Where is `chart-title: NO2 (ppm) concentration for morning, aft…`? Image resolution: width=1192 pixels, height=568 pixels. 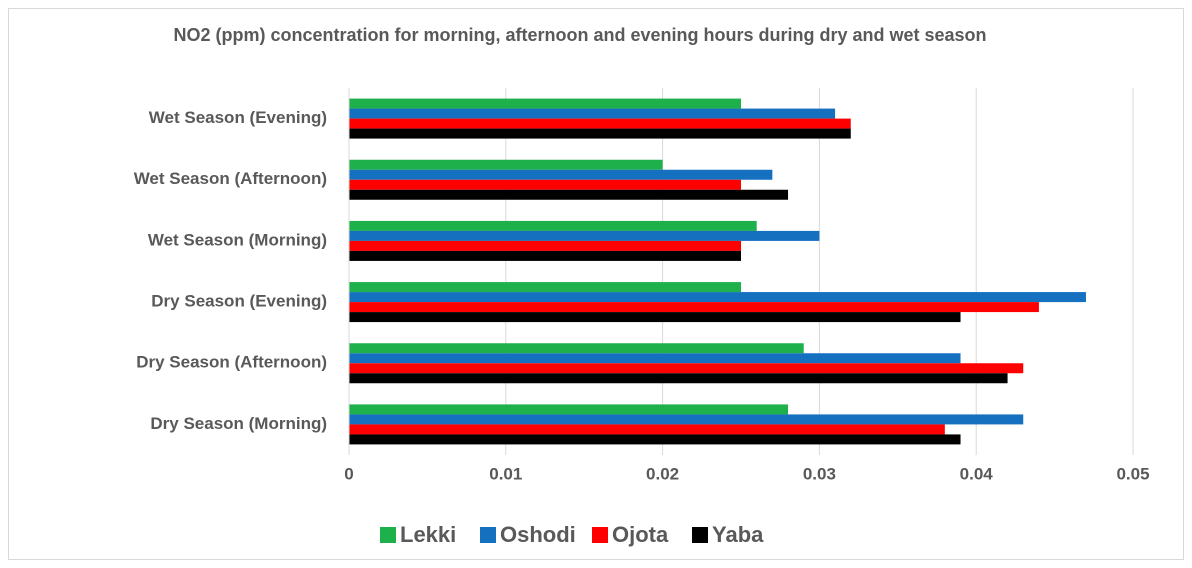
chart-title: NO2 (ppm) concentration for morning, aft… is located at coordinates (580, 35).